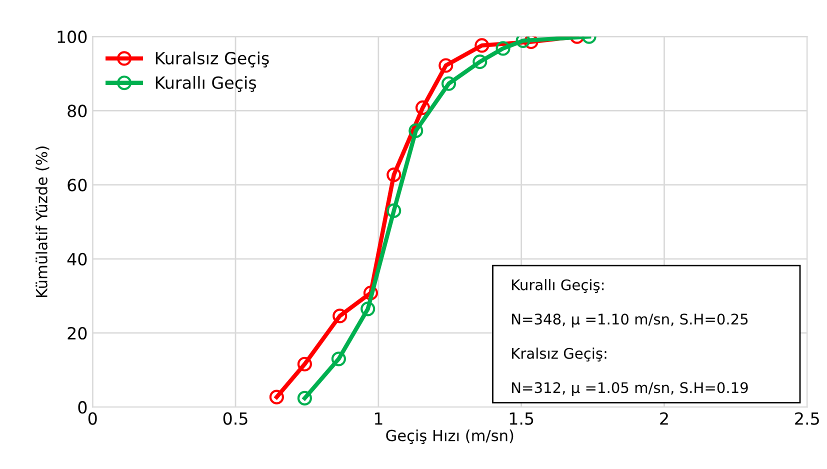  Describe the element at coordinates (235, 418) in the screenshot. I see `x-tick-label: 0.5` at that location.